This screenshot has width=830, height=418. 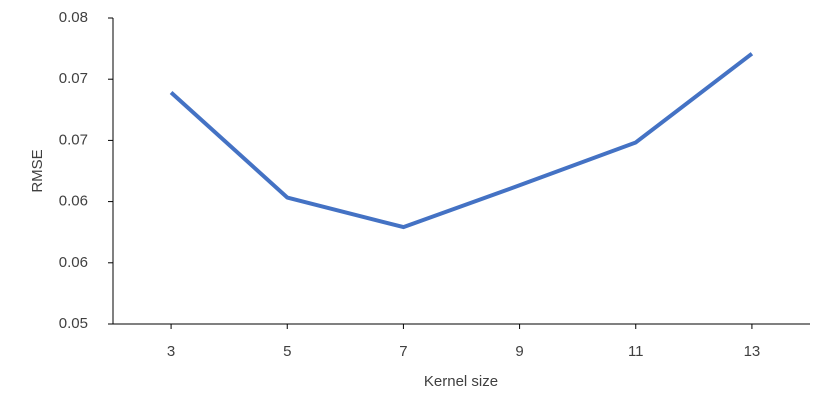 I want to click on x-tick-label: 7, so click(x=403, y=351).